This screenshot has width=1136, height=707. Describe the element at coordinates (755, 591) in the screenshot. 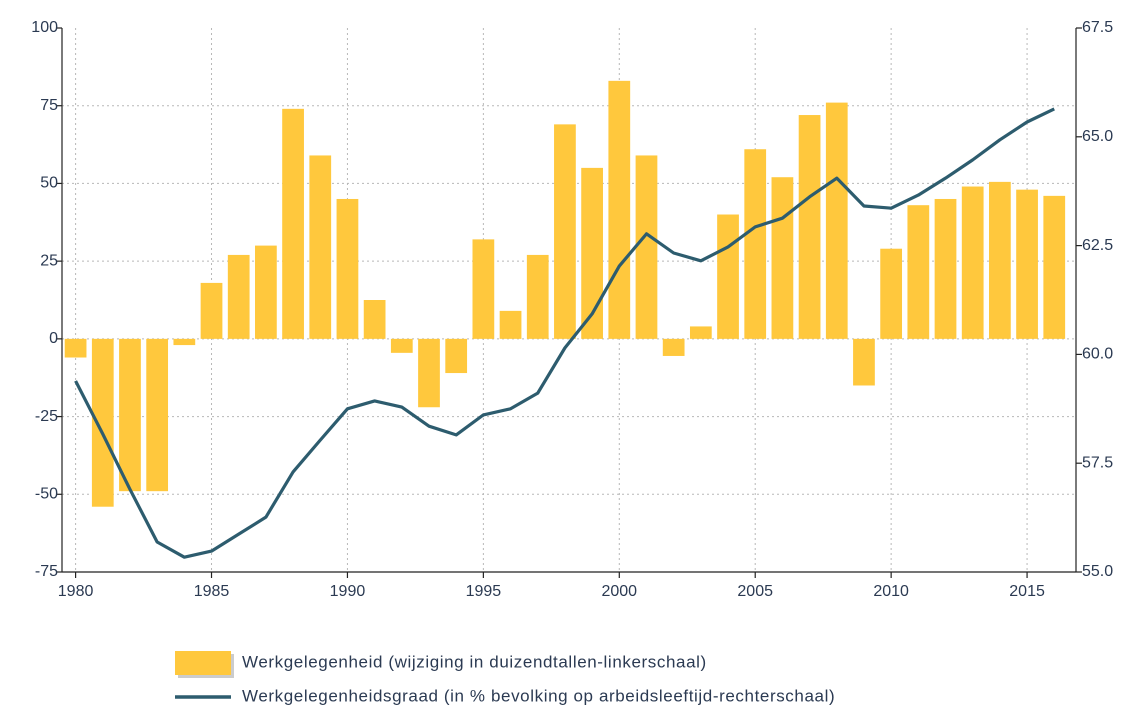

I see `x-tick-label: 2005` at that location.